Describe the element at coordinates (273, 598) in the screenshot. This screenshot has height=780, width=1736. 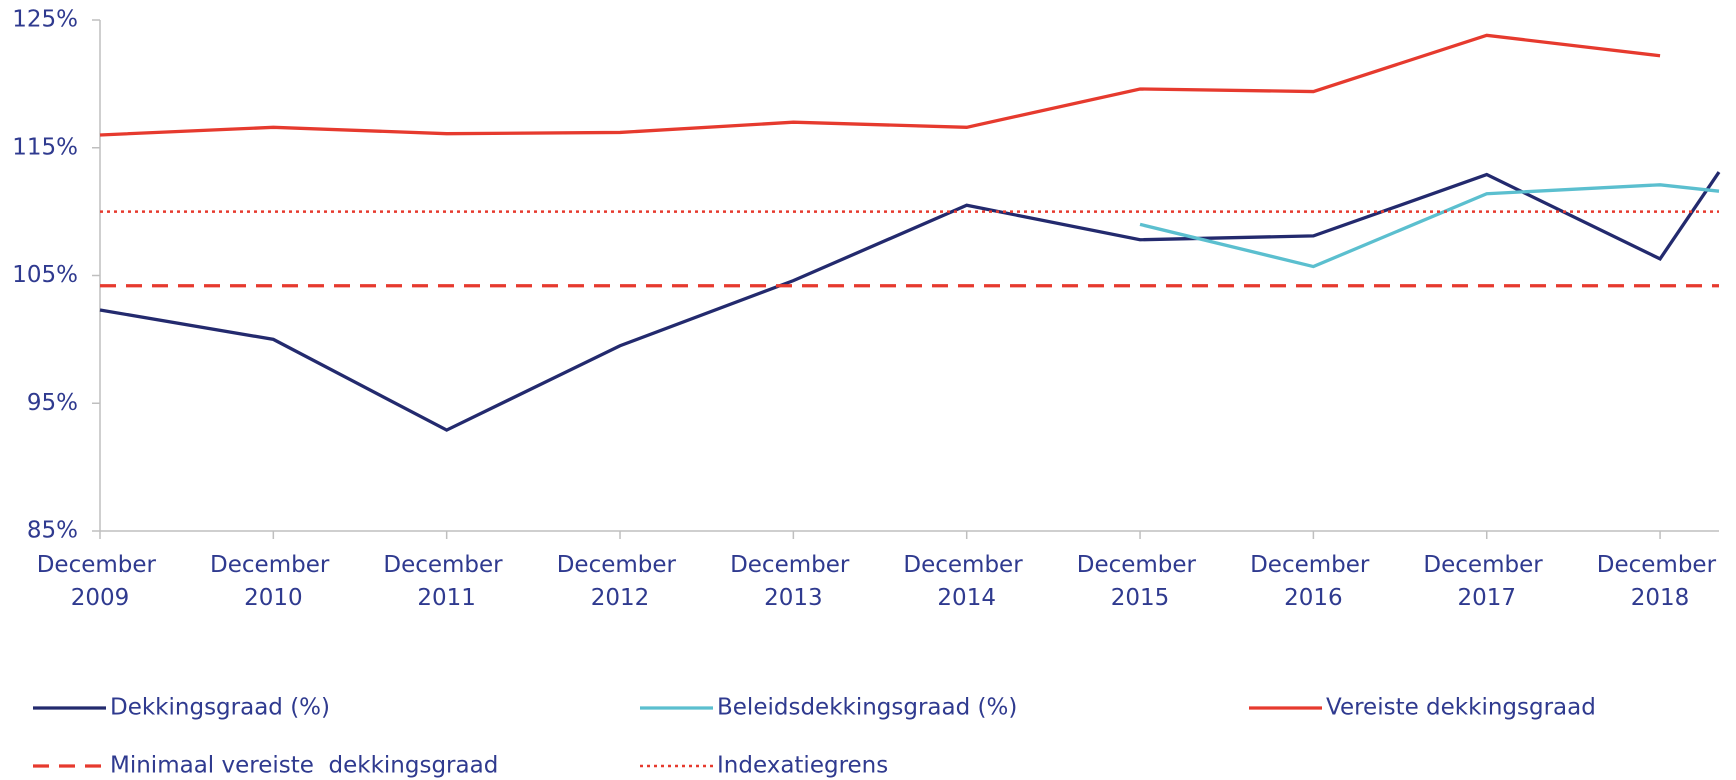
I see `x-tick-line: 2010` at that location.